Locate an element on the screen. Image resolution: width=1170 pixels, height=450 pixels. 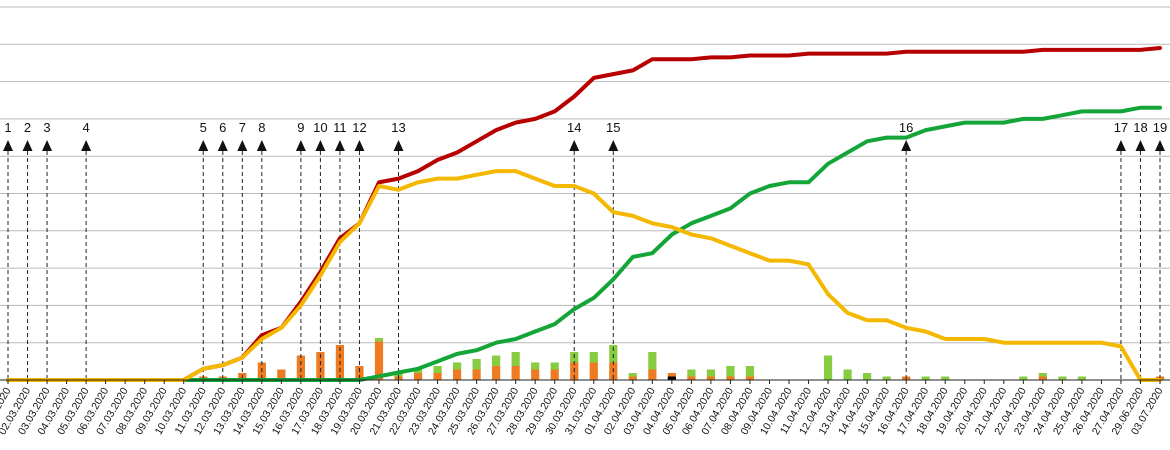
marker-label: 3 is located at coordinates (46, 127).